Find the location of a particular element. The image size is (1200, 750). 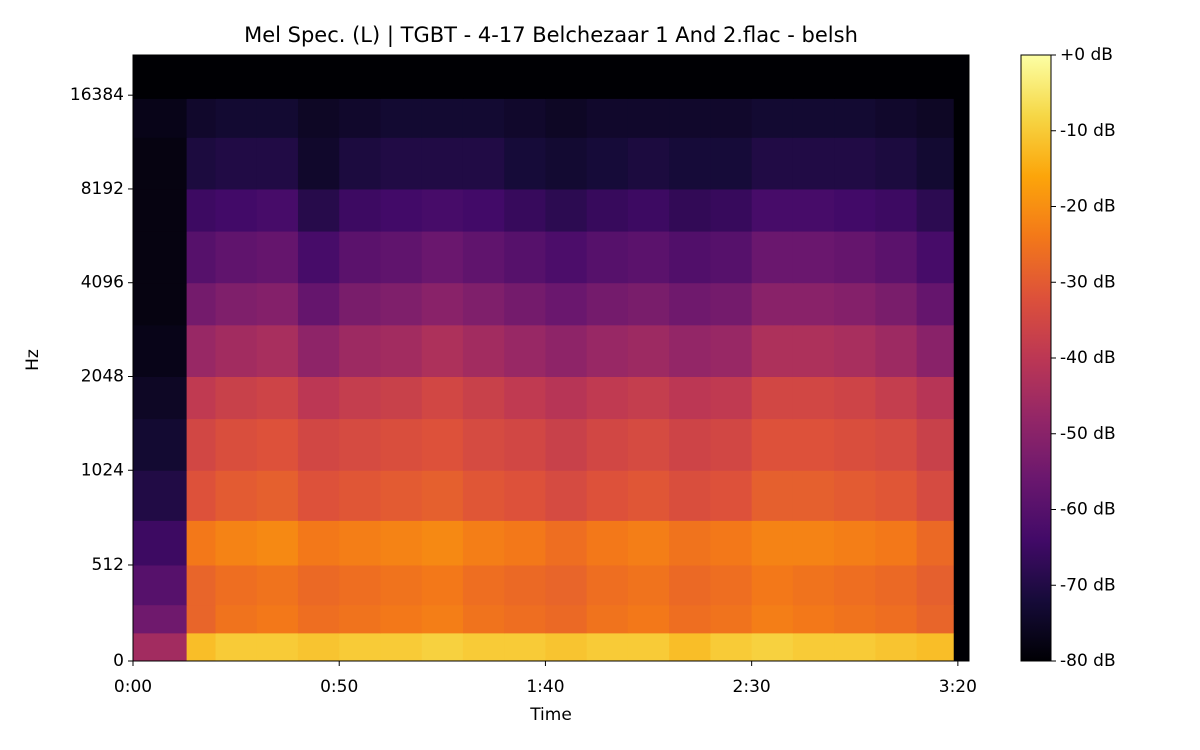

colorbar-tick-label: +0 dB is located at coordinates (1086, 55).